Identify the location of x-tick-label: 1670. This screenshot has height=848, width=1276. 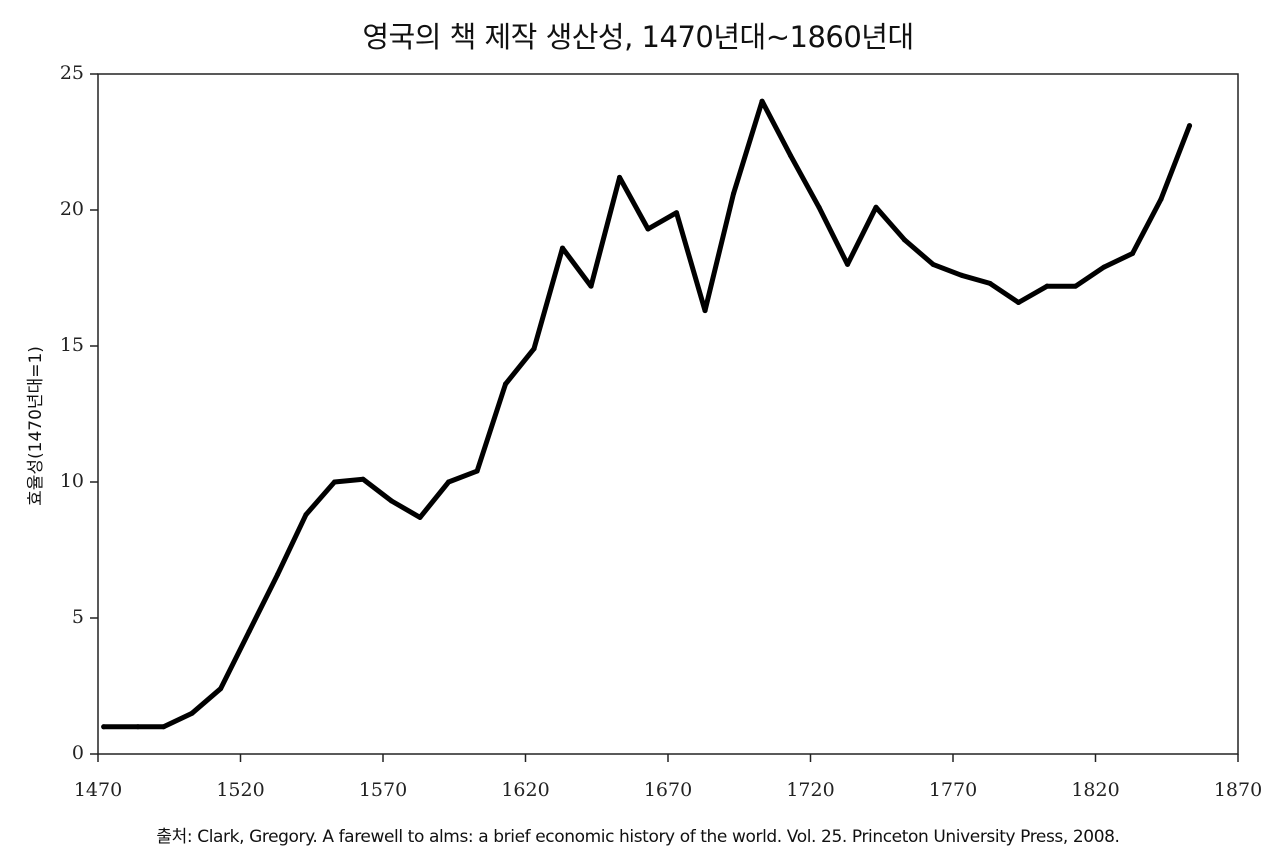
(668, 790).